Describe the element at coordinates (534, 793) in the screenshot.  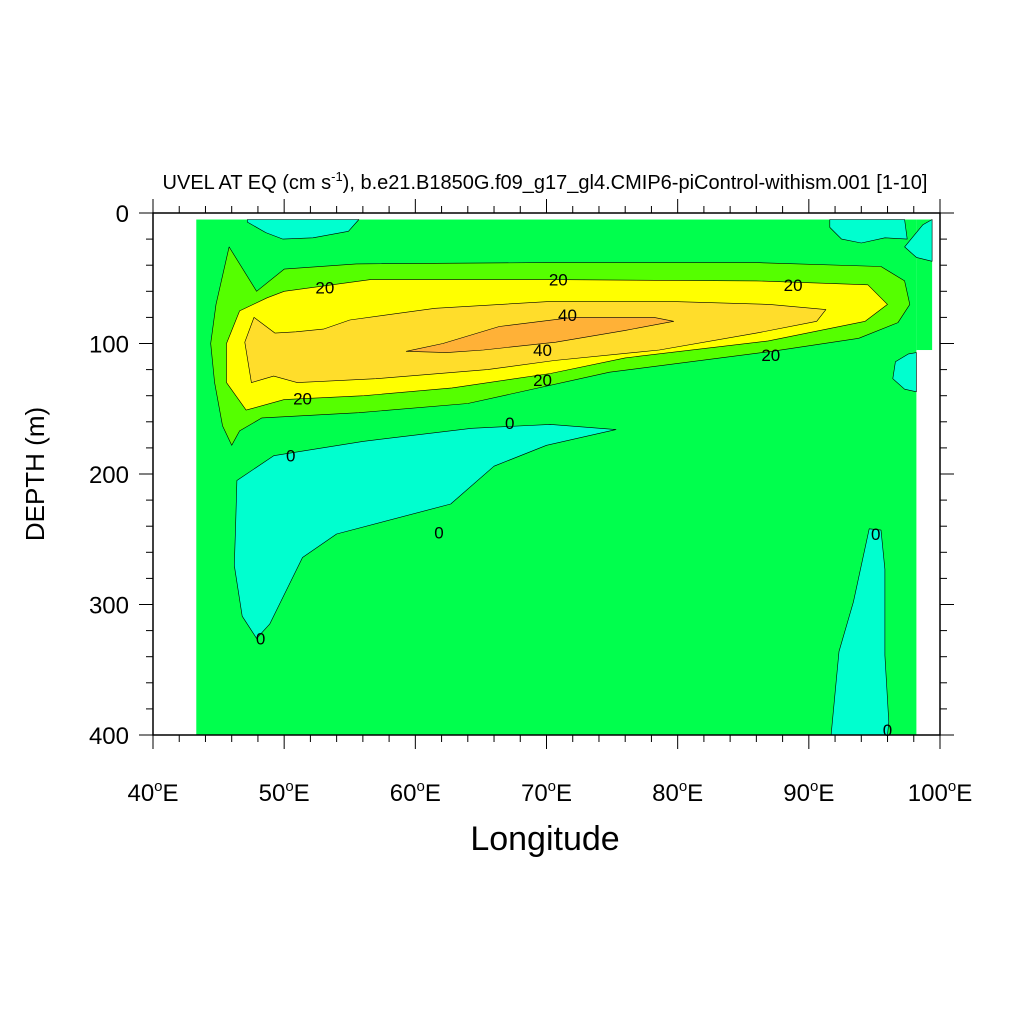
I see `x-tick-number: 70` at that location.